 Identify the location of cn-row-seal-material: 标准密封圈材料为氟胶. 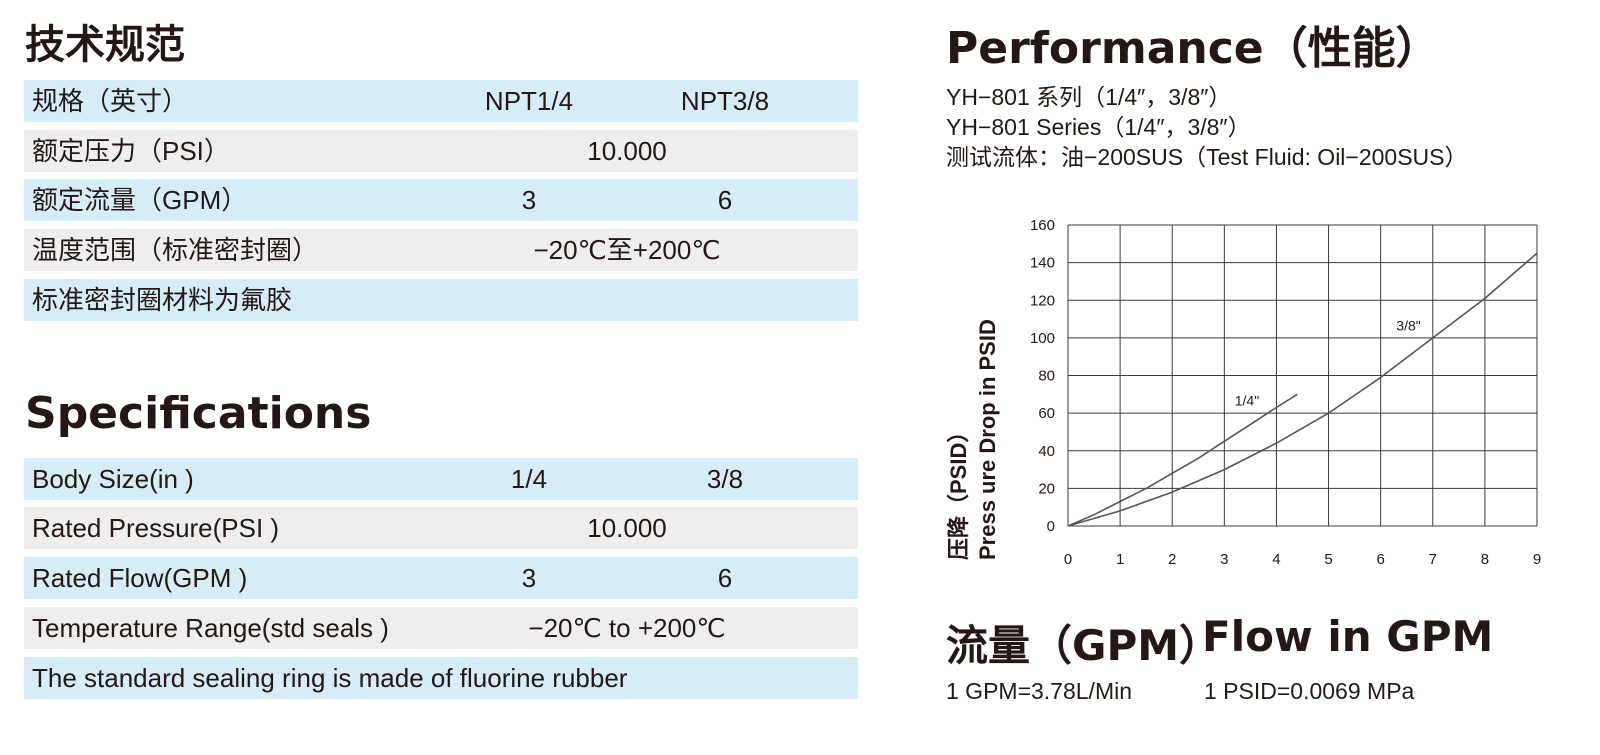
(441, 300).